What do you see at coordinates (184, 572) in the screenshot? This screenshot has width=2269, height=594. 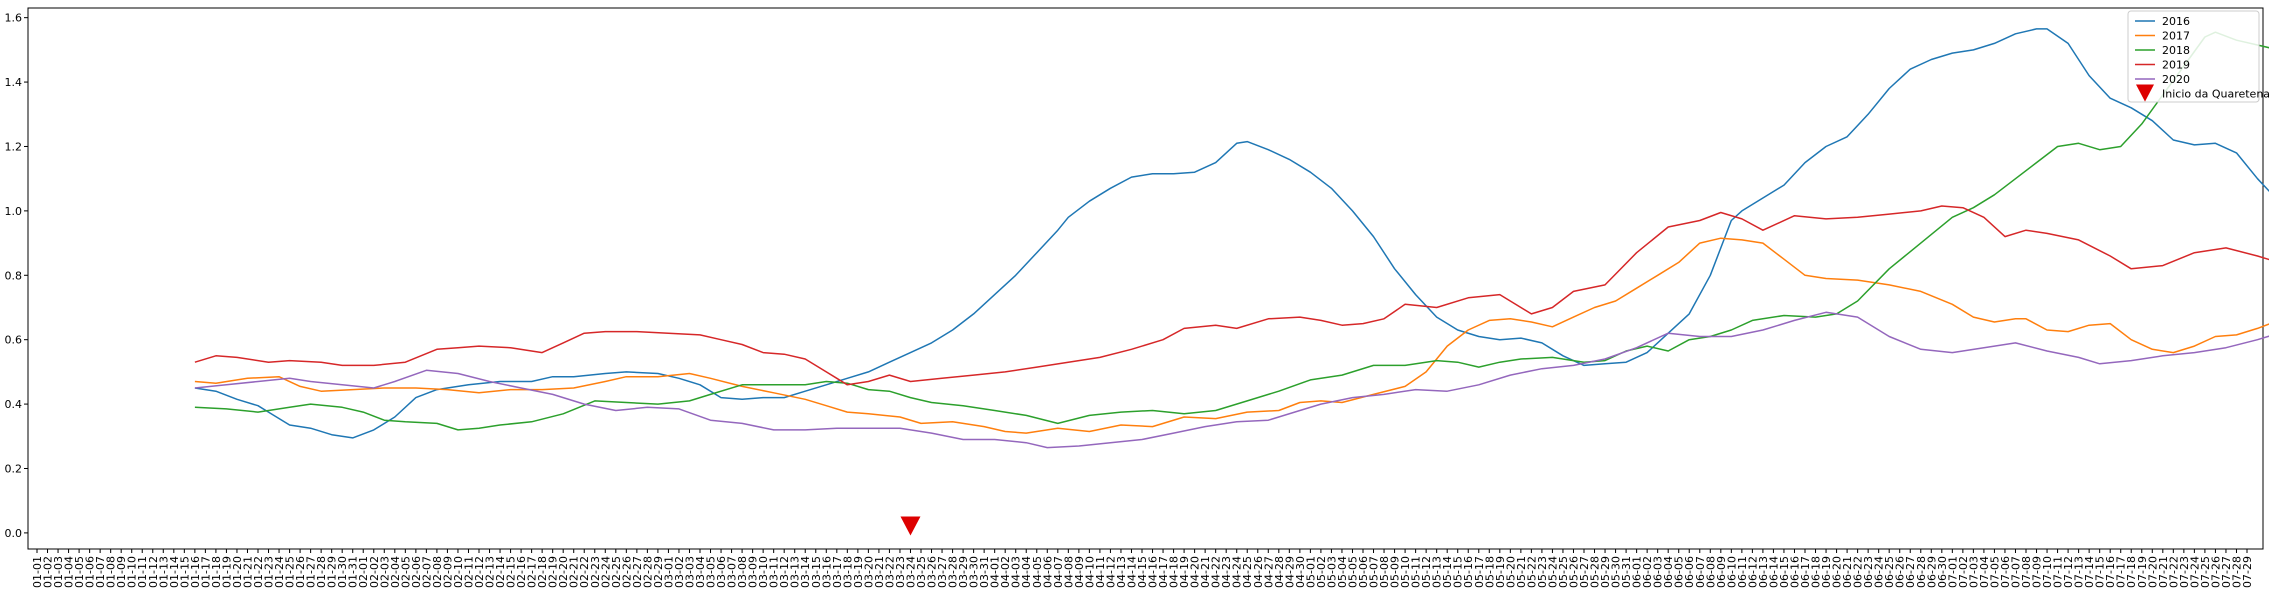 I see `x-tick-label: 01-15` at bounding box center [184, 572].